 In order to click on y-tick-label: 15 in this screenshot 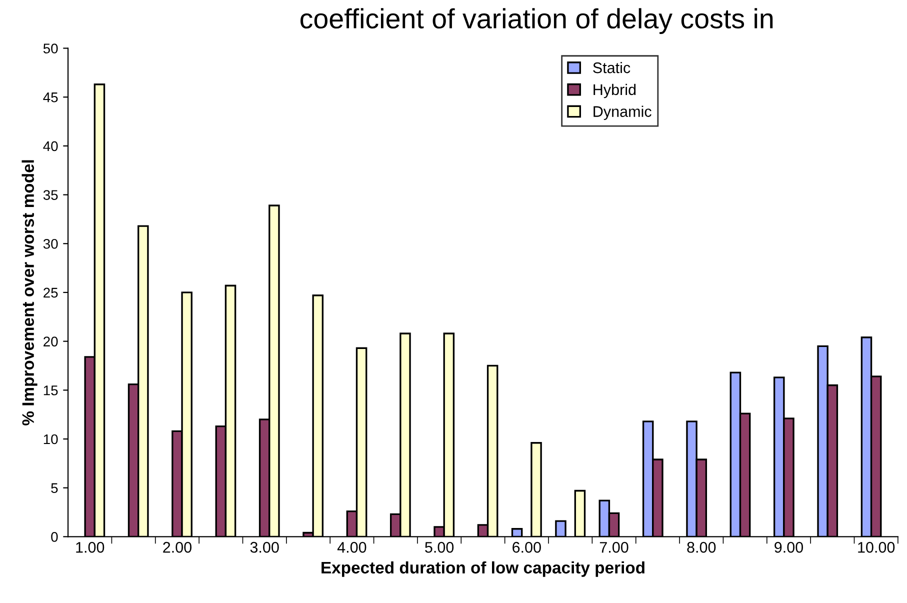, I will do `click(51, 391)`.